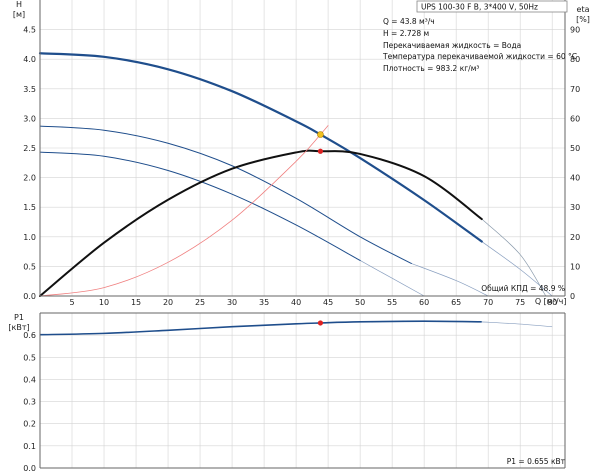 Image resolution: width=600 pixels, height=474 pixels. What do you see at coordinates (517, 324) in the screenshot?
I see `p1-curve-extension` at bounding box center [517, 324].